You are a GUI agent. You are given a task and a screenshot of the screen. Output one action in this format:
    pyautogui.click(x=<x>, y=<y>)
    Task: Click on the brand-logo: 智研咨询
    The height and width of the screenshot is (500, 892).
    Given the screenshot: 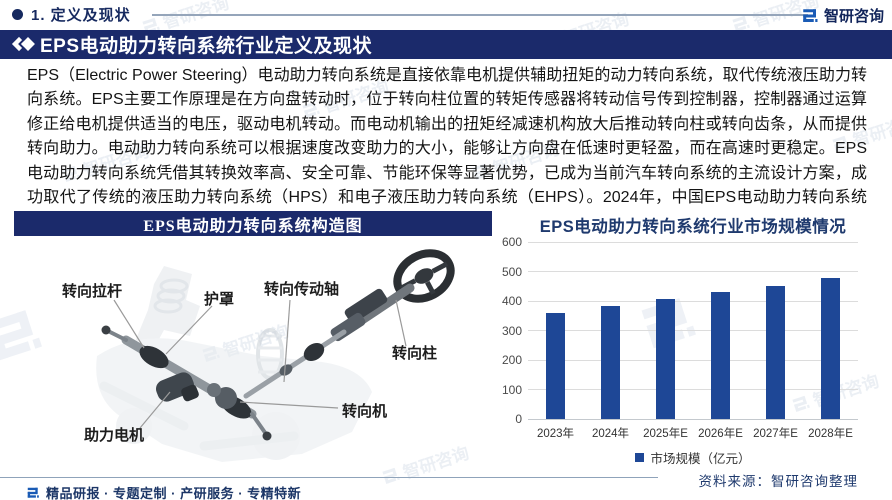 What is the action you would take?
    pyautogui.click(x=842, y=15)
    